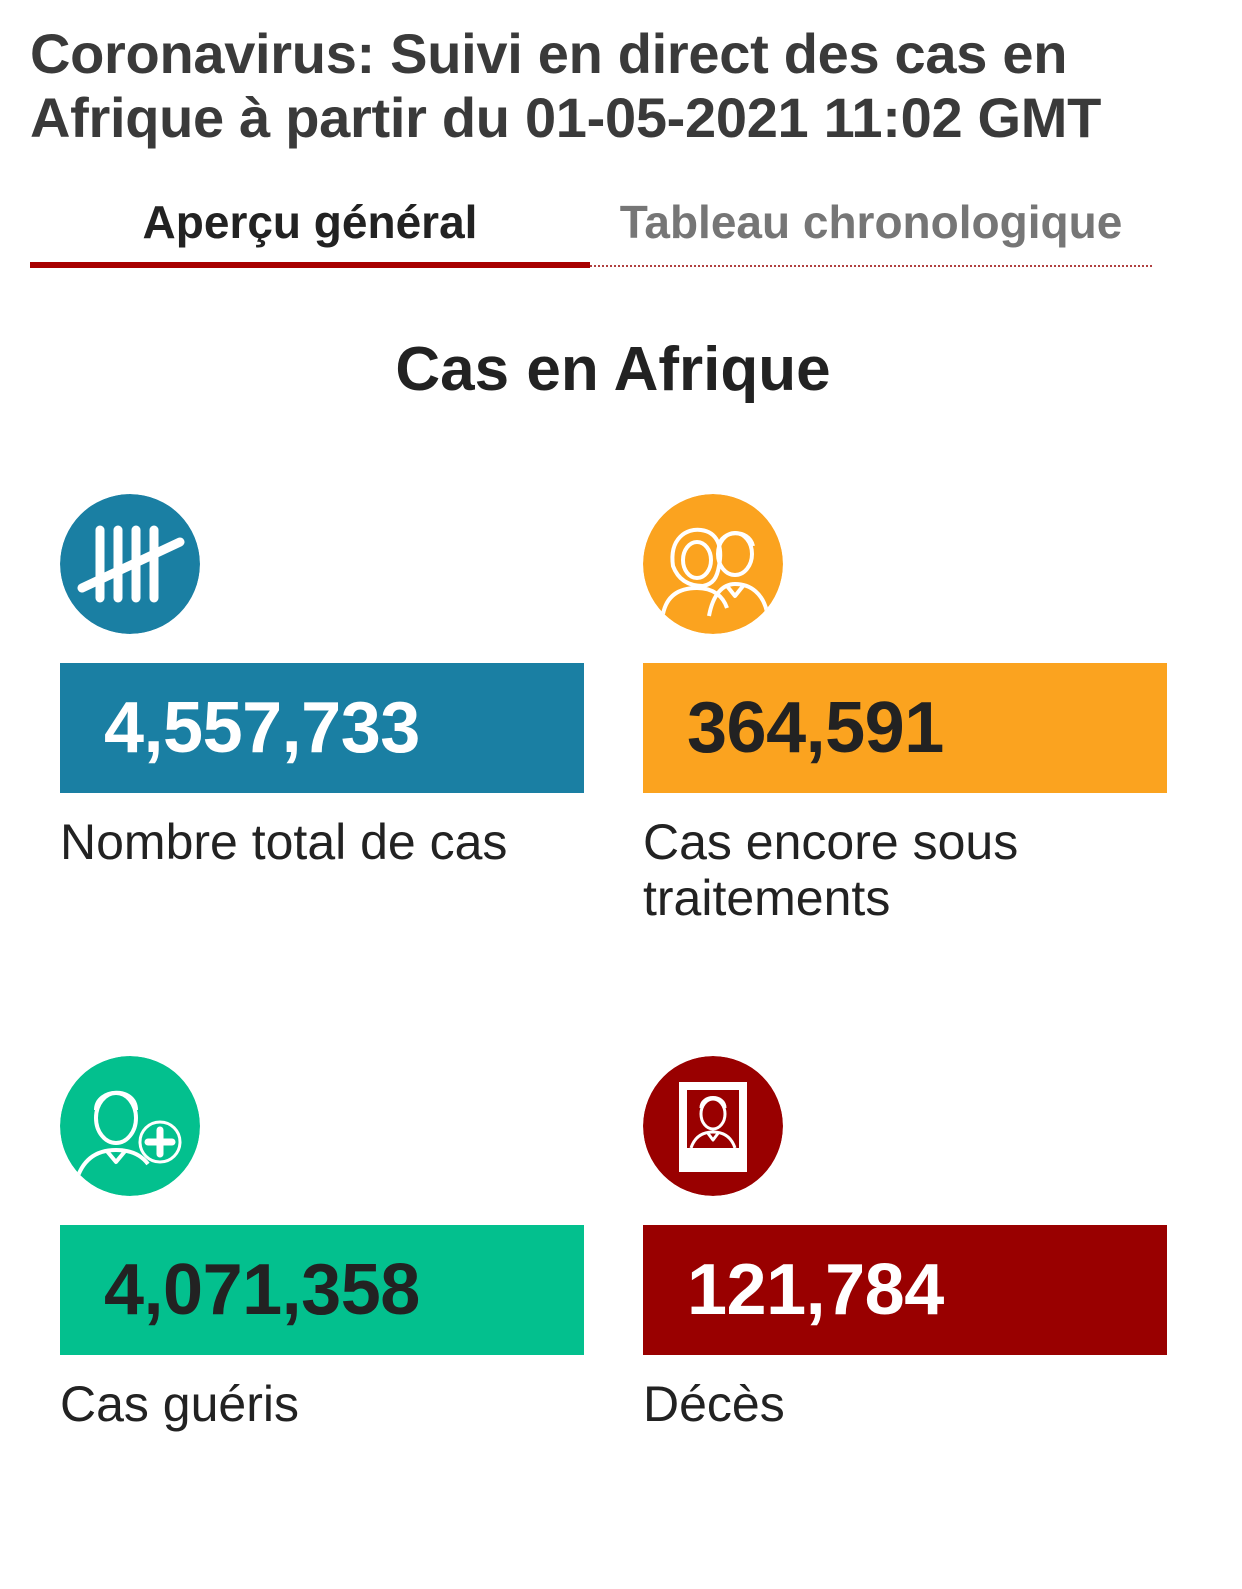  Describe the element at coordinates (905, 728) in the screenshot. I see `active-cases-value: 364,591` at that location.